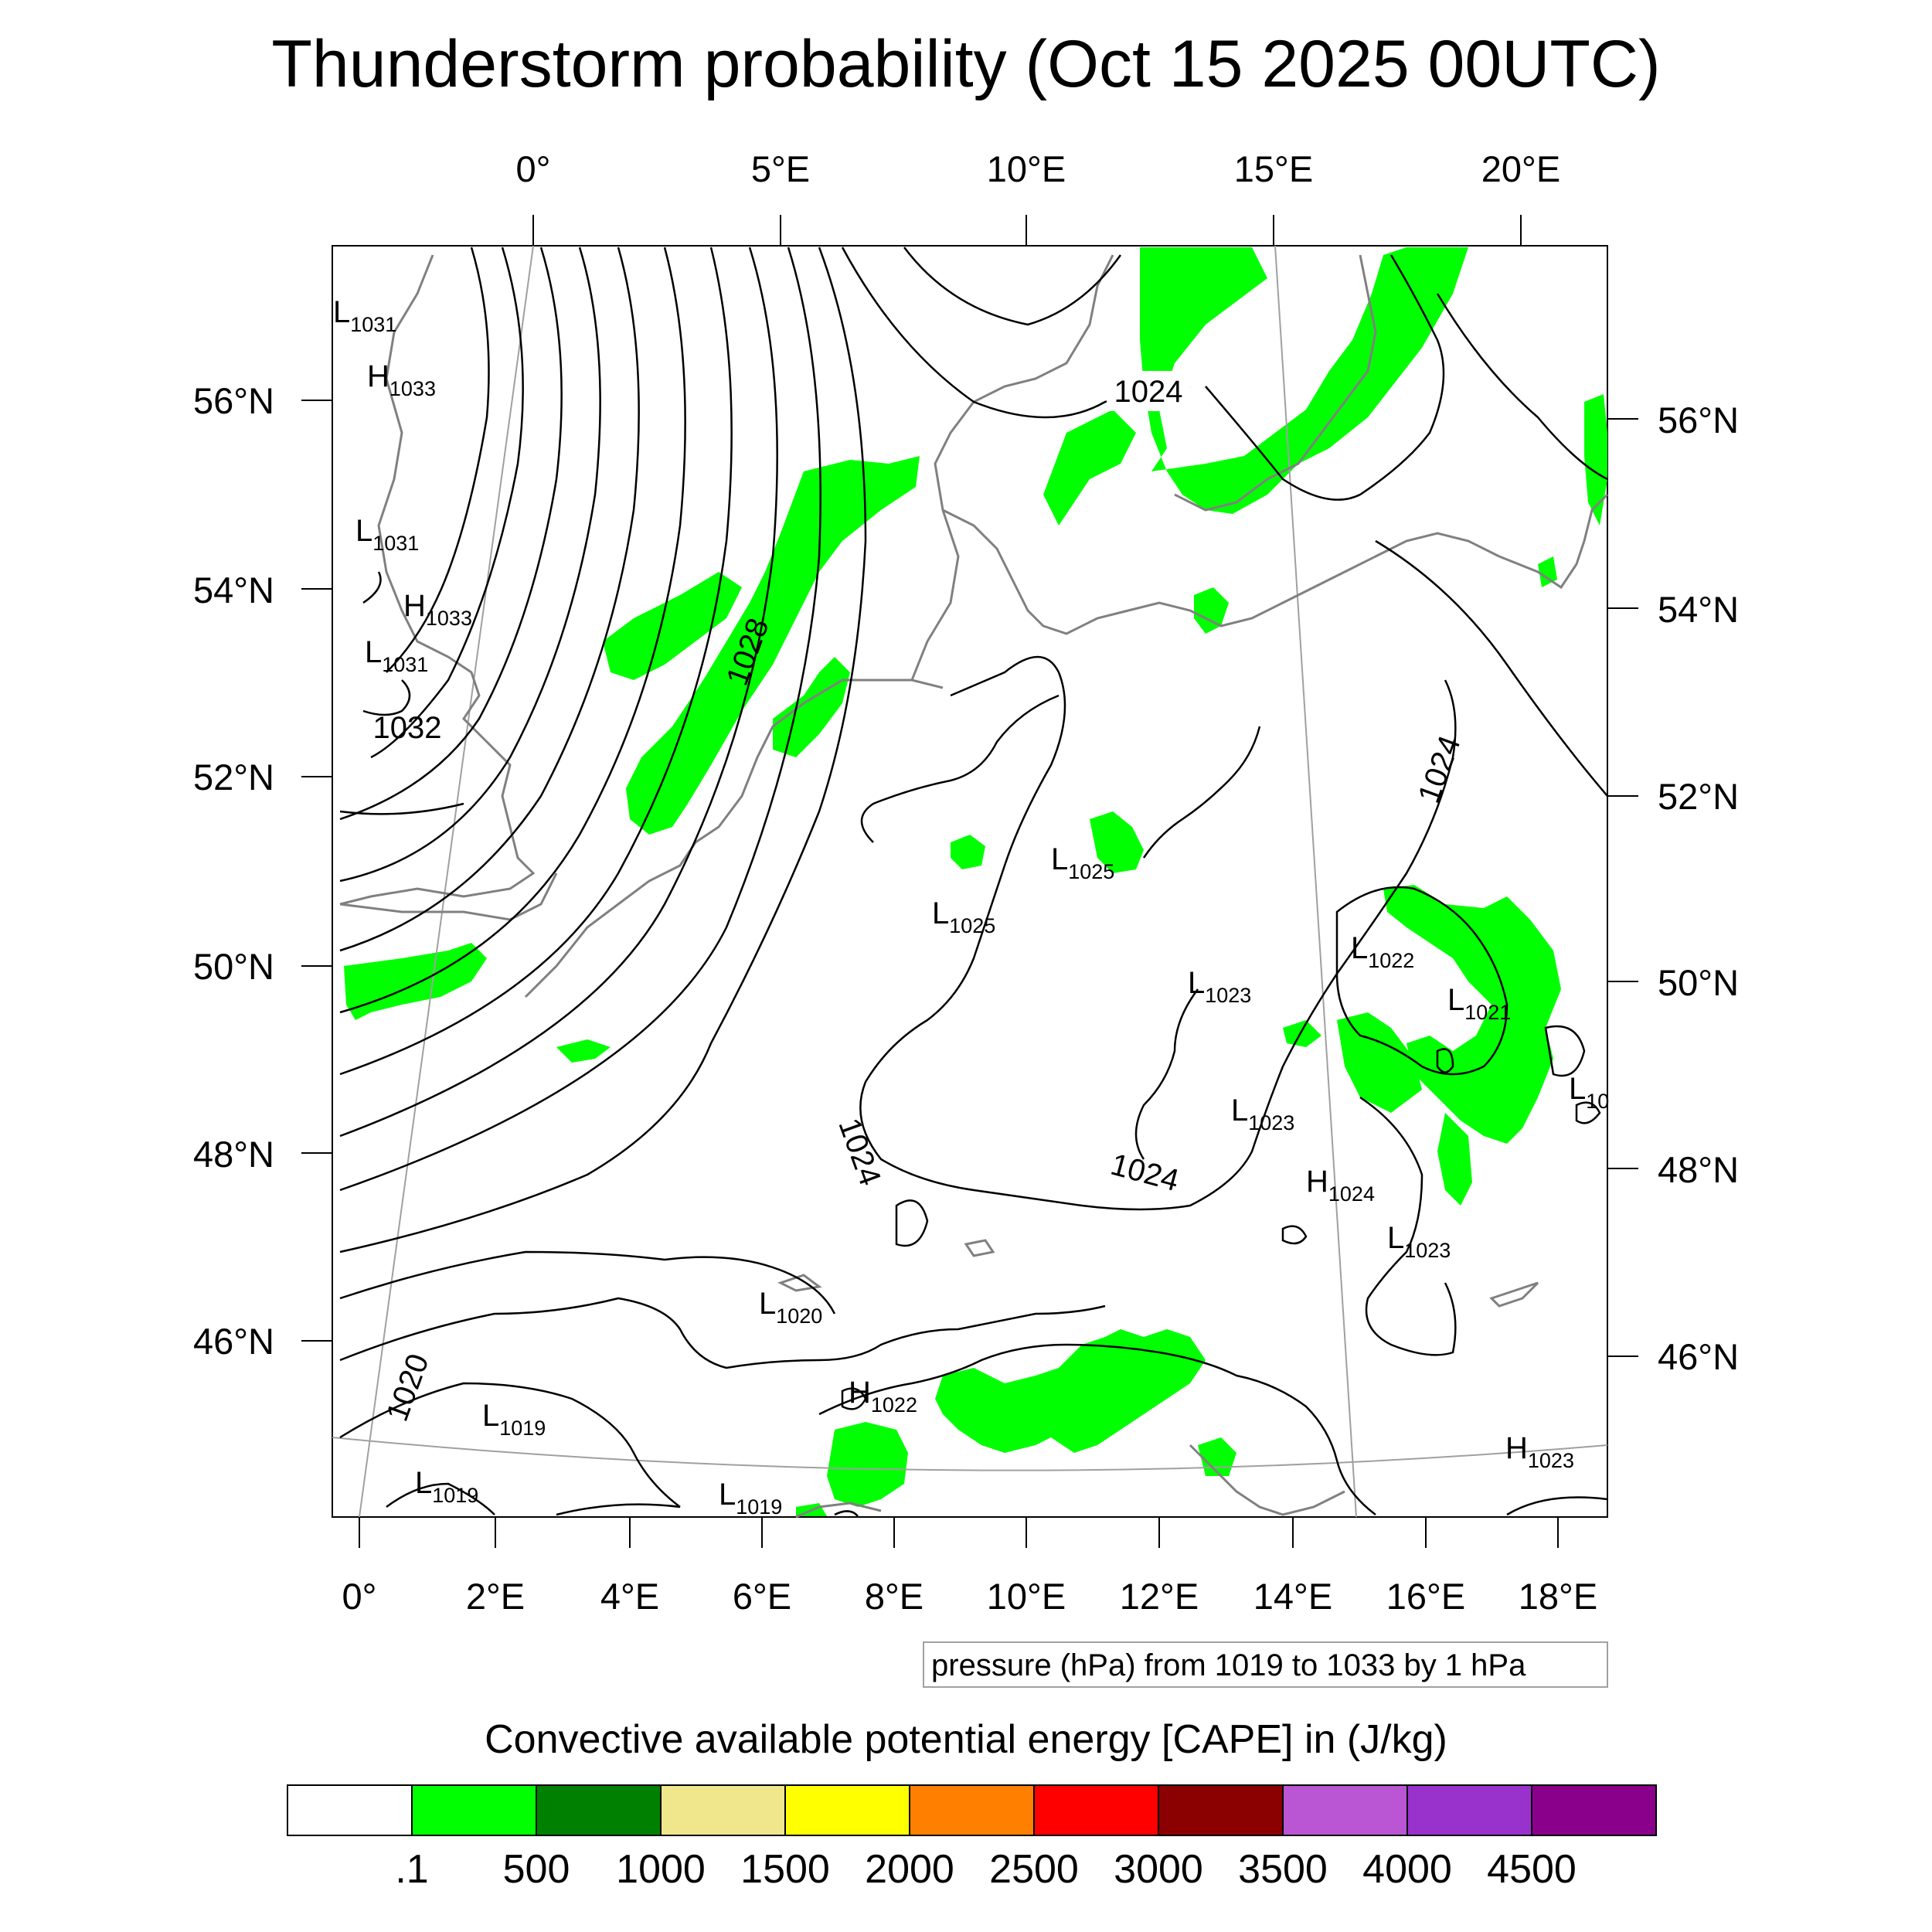 This screenshot has width=1932, height=1932. I want to click on right-lat-label: 56°N, so click(1699, 420).